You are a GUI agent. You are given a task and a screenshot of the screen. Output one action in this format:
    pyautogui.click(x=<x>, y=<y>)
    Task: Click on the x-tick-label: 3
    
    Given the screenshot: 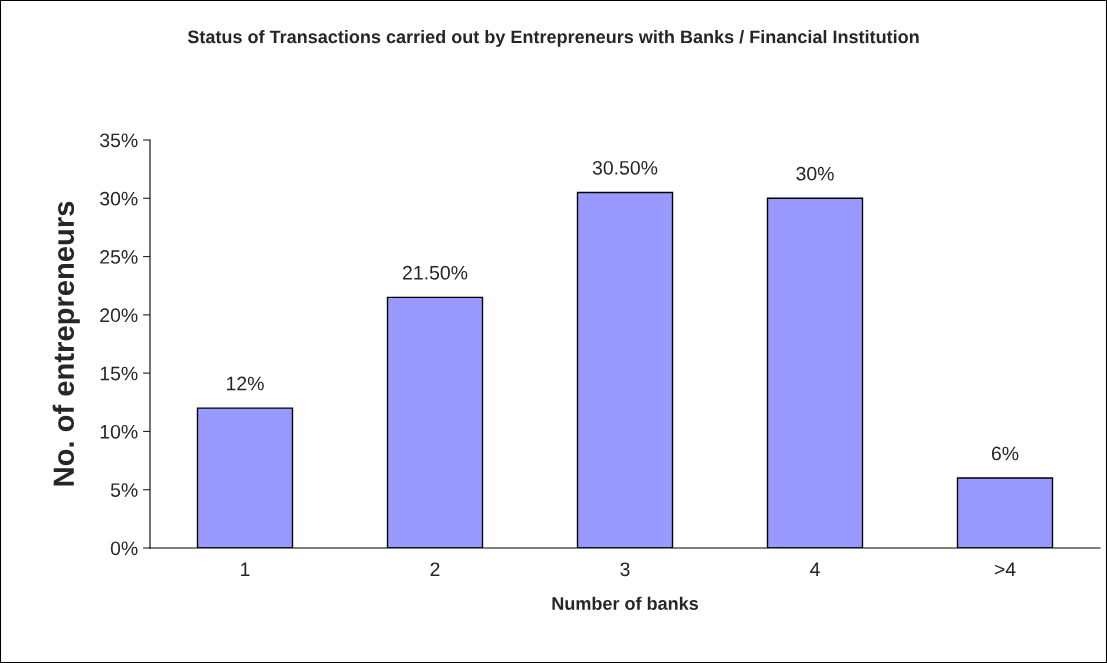 What is the action you would take?
    pyautogui.click(x=625, y=569)
    